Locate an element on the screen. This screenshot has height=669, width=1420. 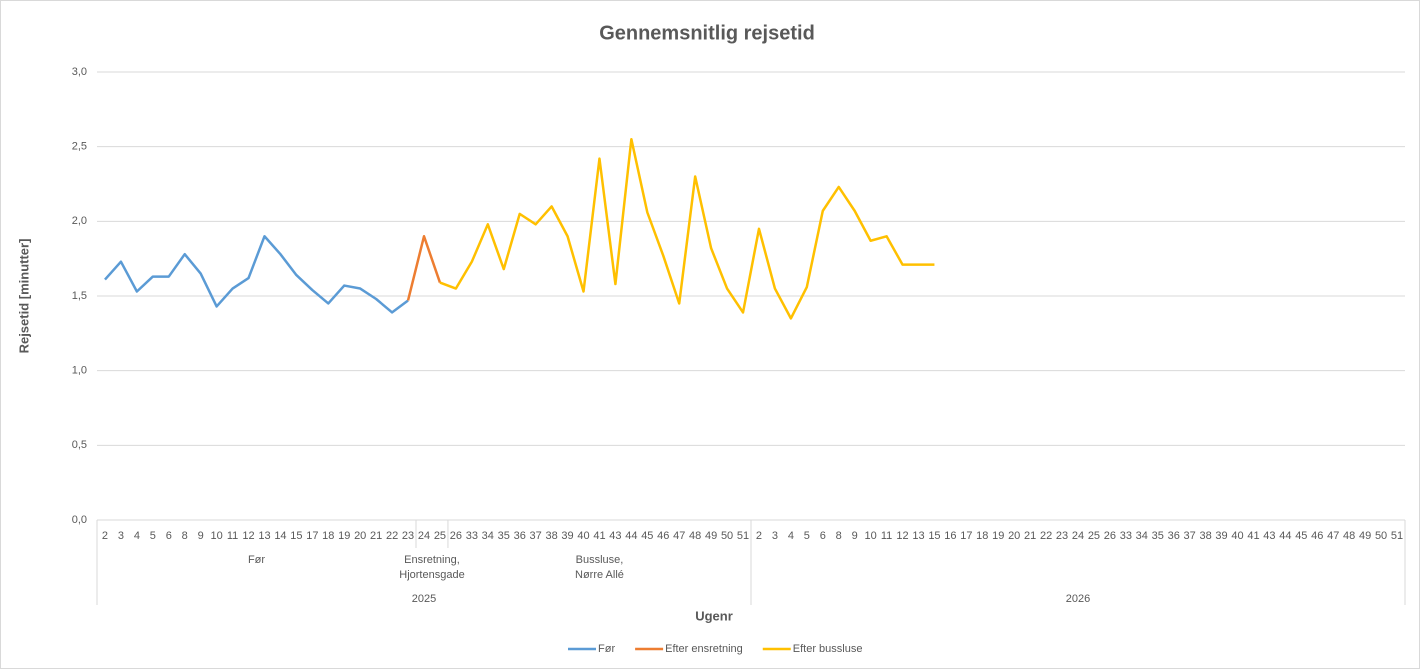
x-axis-title: Ugenr is located at coordinates (714, 615).